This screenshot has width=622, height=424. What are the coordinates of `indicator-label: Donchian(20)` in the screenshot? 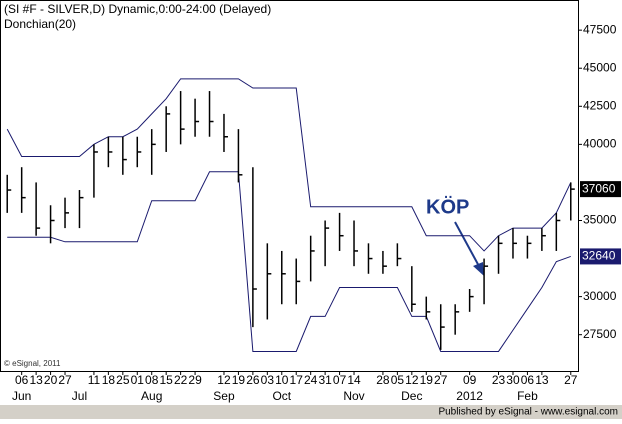 It's located at (40, 24).